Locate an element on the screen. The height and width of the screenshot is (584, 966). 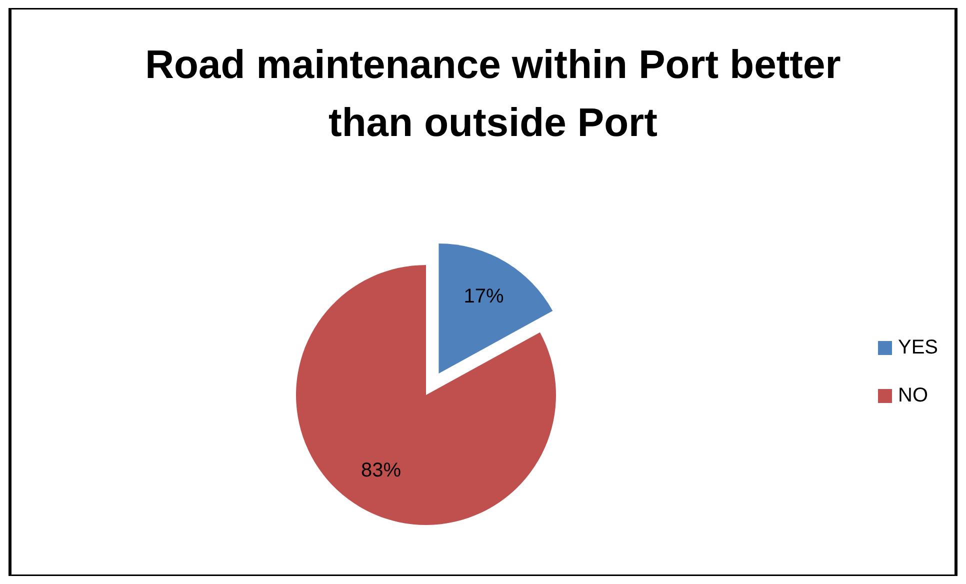
data-label: 17% is located at coordinates (484, 297).